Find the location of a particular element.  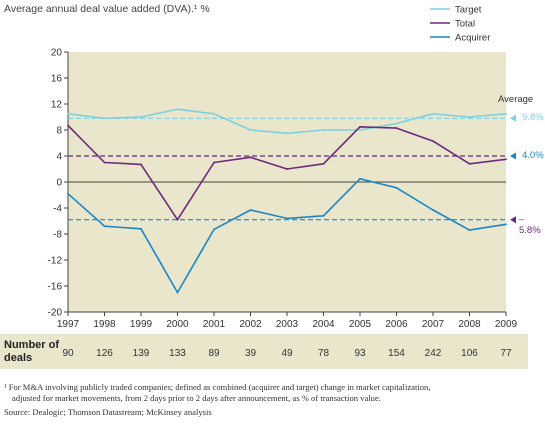

x-tick-label: 2005 is located at coordinates (360, 324).